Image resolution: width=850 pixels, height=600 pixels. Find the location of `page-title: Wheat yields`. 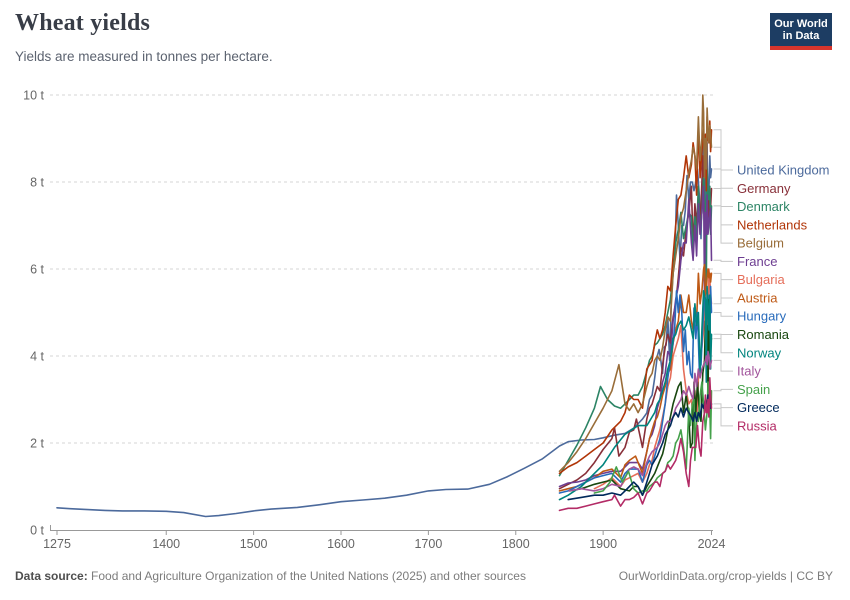

page-title: Wheat yields is located at coordinates (83, 23).